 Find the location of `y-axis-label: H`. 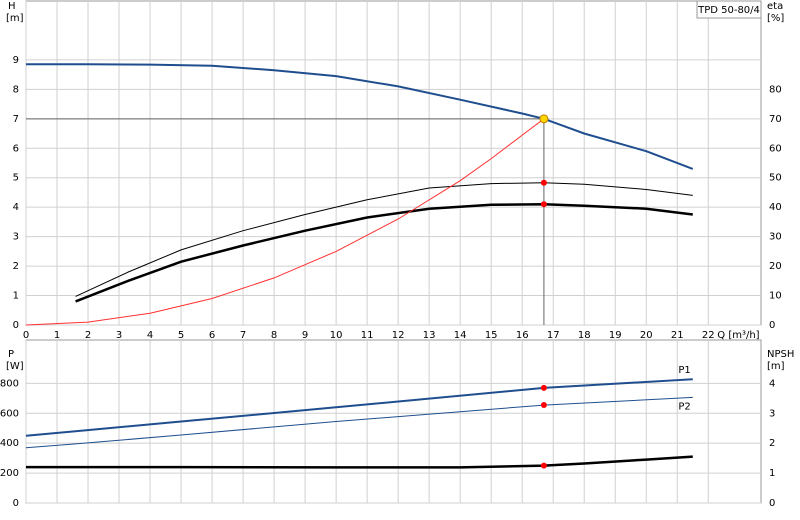

y-axis-label: H is located at coordinates (12, 6).